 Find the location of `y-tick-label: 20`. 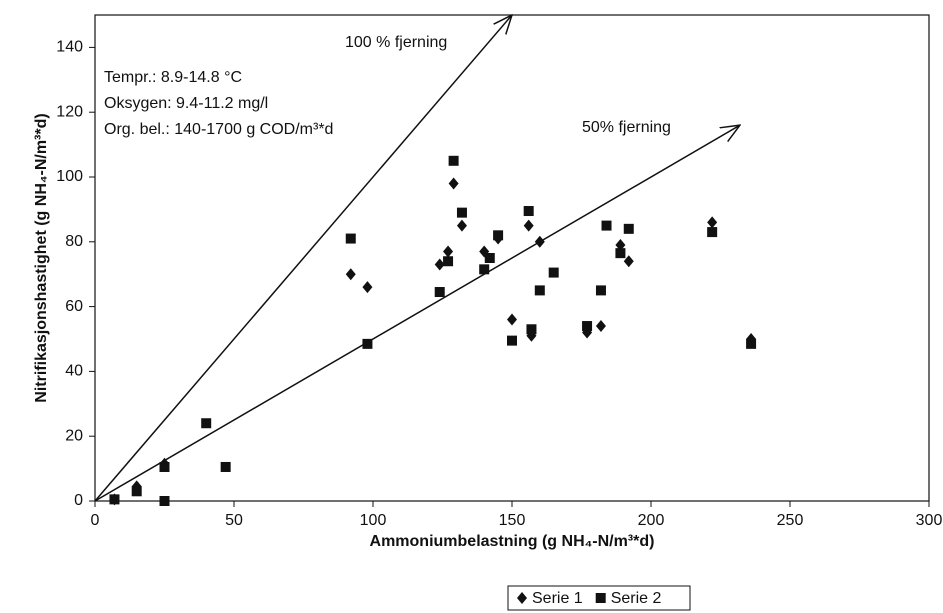

y-tick-label: 20 is located at coordinates (74, 435).